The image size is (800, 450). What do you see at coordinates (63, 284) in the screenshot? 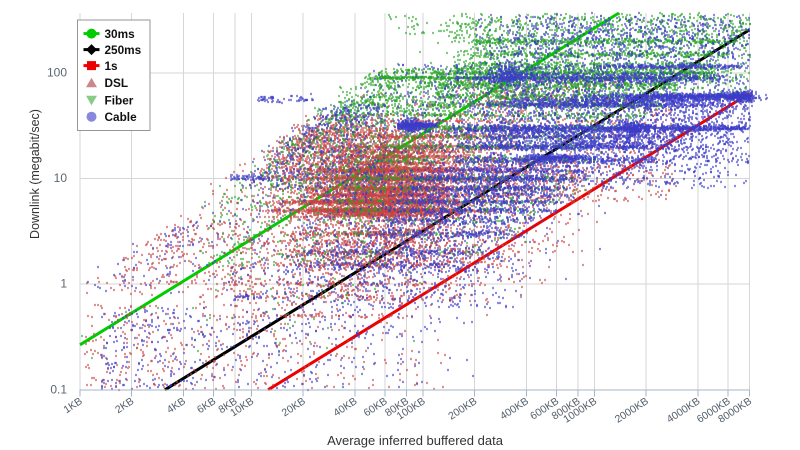
I see `svg-text: 1` at bounding box center [63, 284].